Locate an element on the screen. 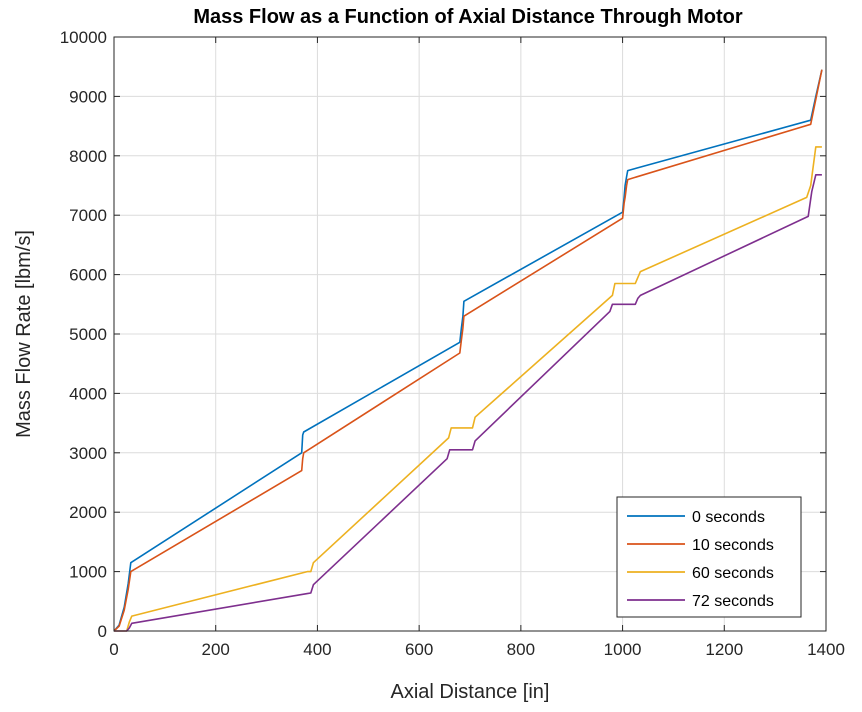  y-tick-label: 0 is located at coordinates (102, 631).